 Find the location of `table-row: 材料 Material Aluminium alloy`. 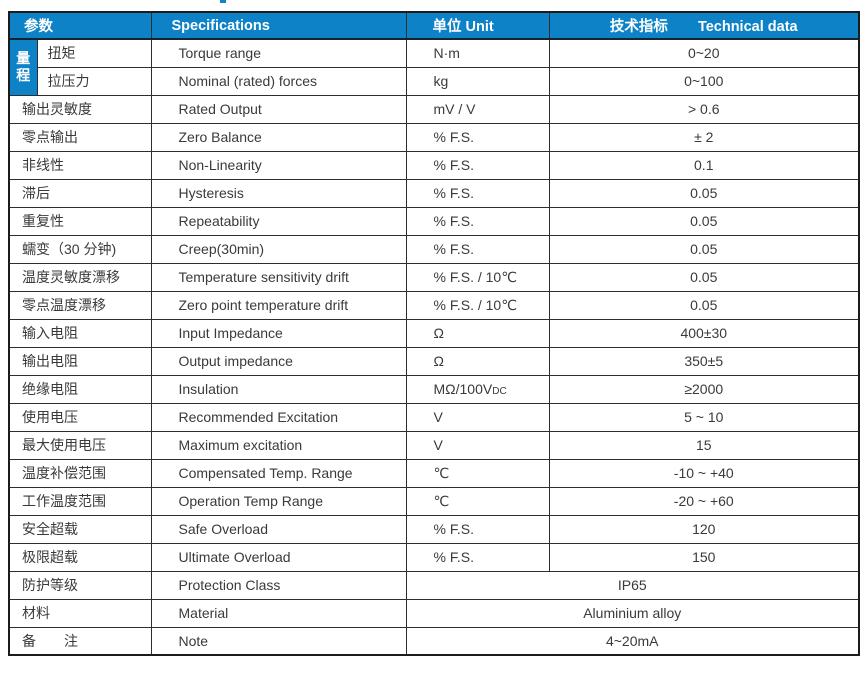

table-row: 材料 Material Aluminium alloy is located at coordinates (434, 613).